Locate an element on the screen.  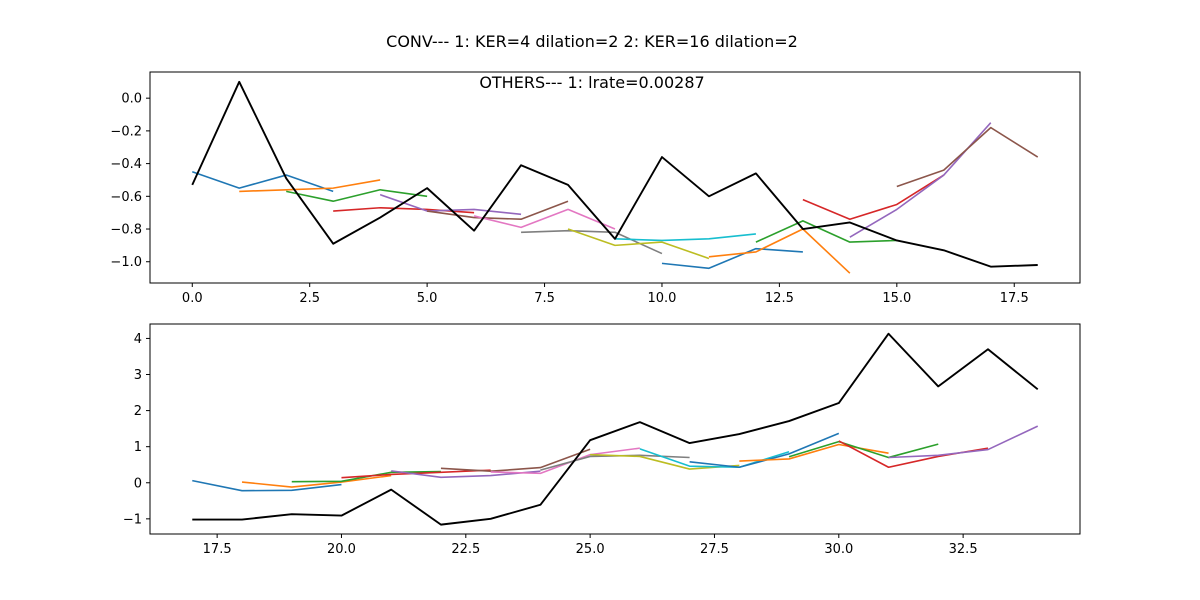
top-x-tick-label: 7.5 is located at coordinates (544, 298).